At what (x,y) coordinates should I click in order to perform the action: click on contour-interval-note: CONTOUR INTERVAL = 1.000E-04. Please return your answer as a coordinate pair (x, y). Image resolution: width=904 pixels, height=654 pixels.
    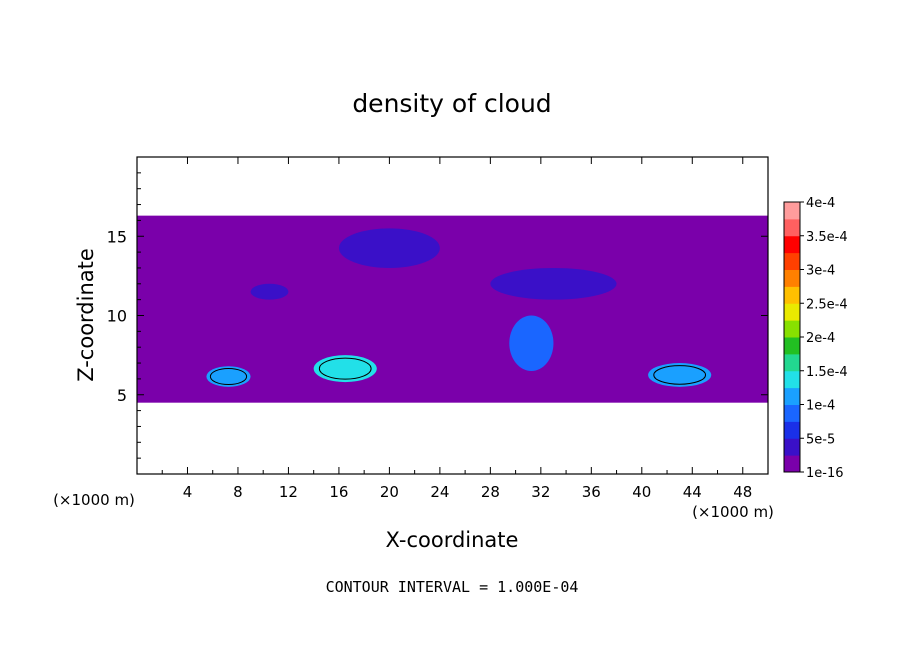
    Looking at the image, I should click on (452, 587).